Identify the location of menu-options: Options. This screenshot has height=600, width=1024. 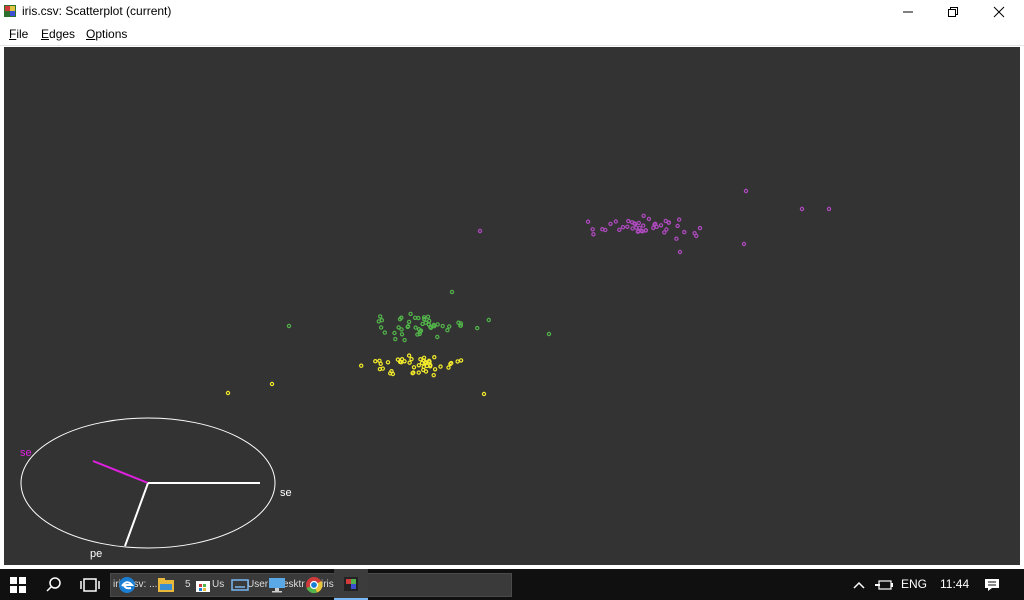
(107, 34).